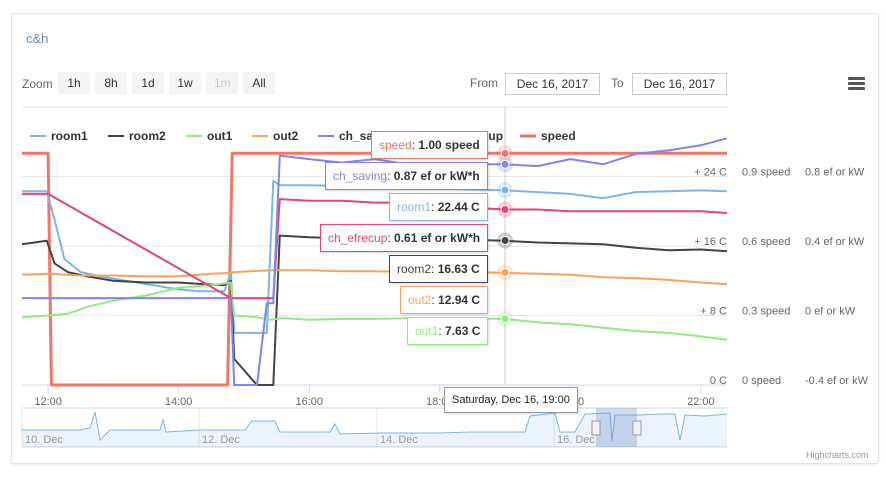  Describe the element at coordinates (511, 400) in the screenshot. I see `tooltip-x-header: Saturday, Dec 16, 19:00` at that location.